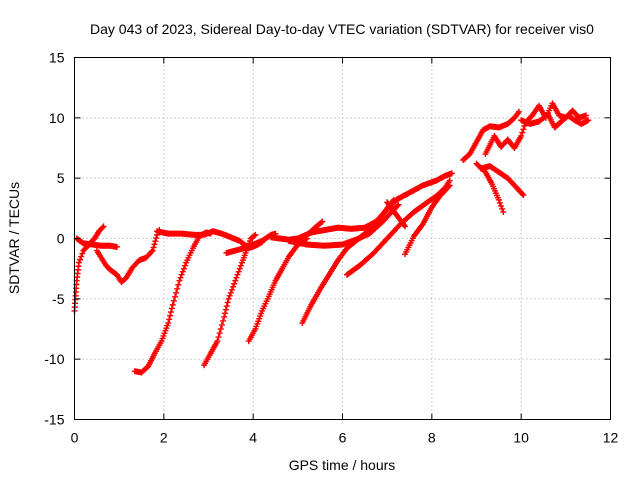  What do you see at coordinates (58, 299) in the screenshot?
I see `y-tick-label: -5` at bounding box center [58, 299].